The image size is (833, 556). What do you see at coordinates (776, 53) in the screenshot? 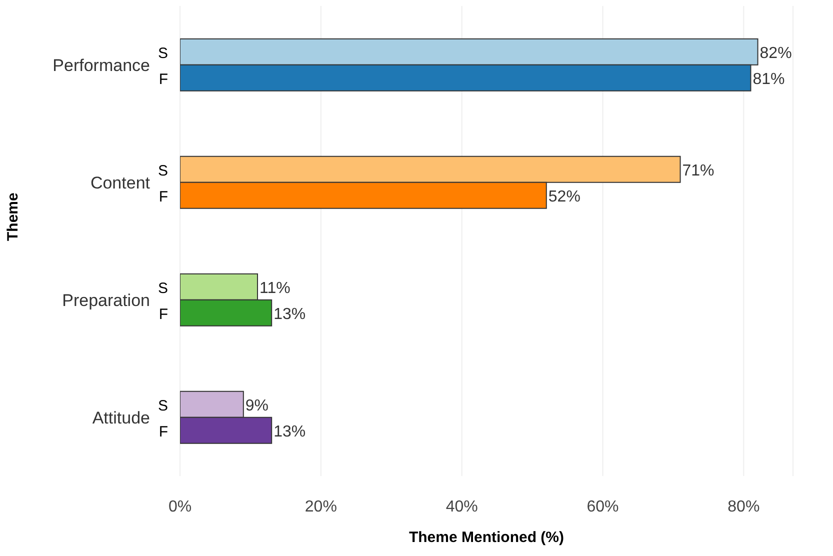
I see `data-label: 82%` at bounding box center [776, 53].